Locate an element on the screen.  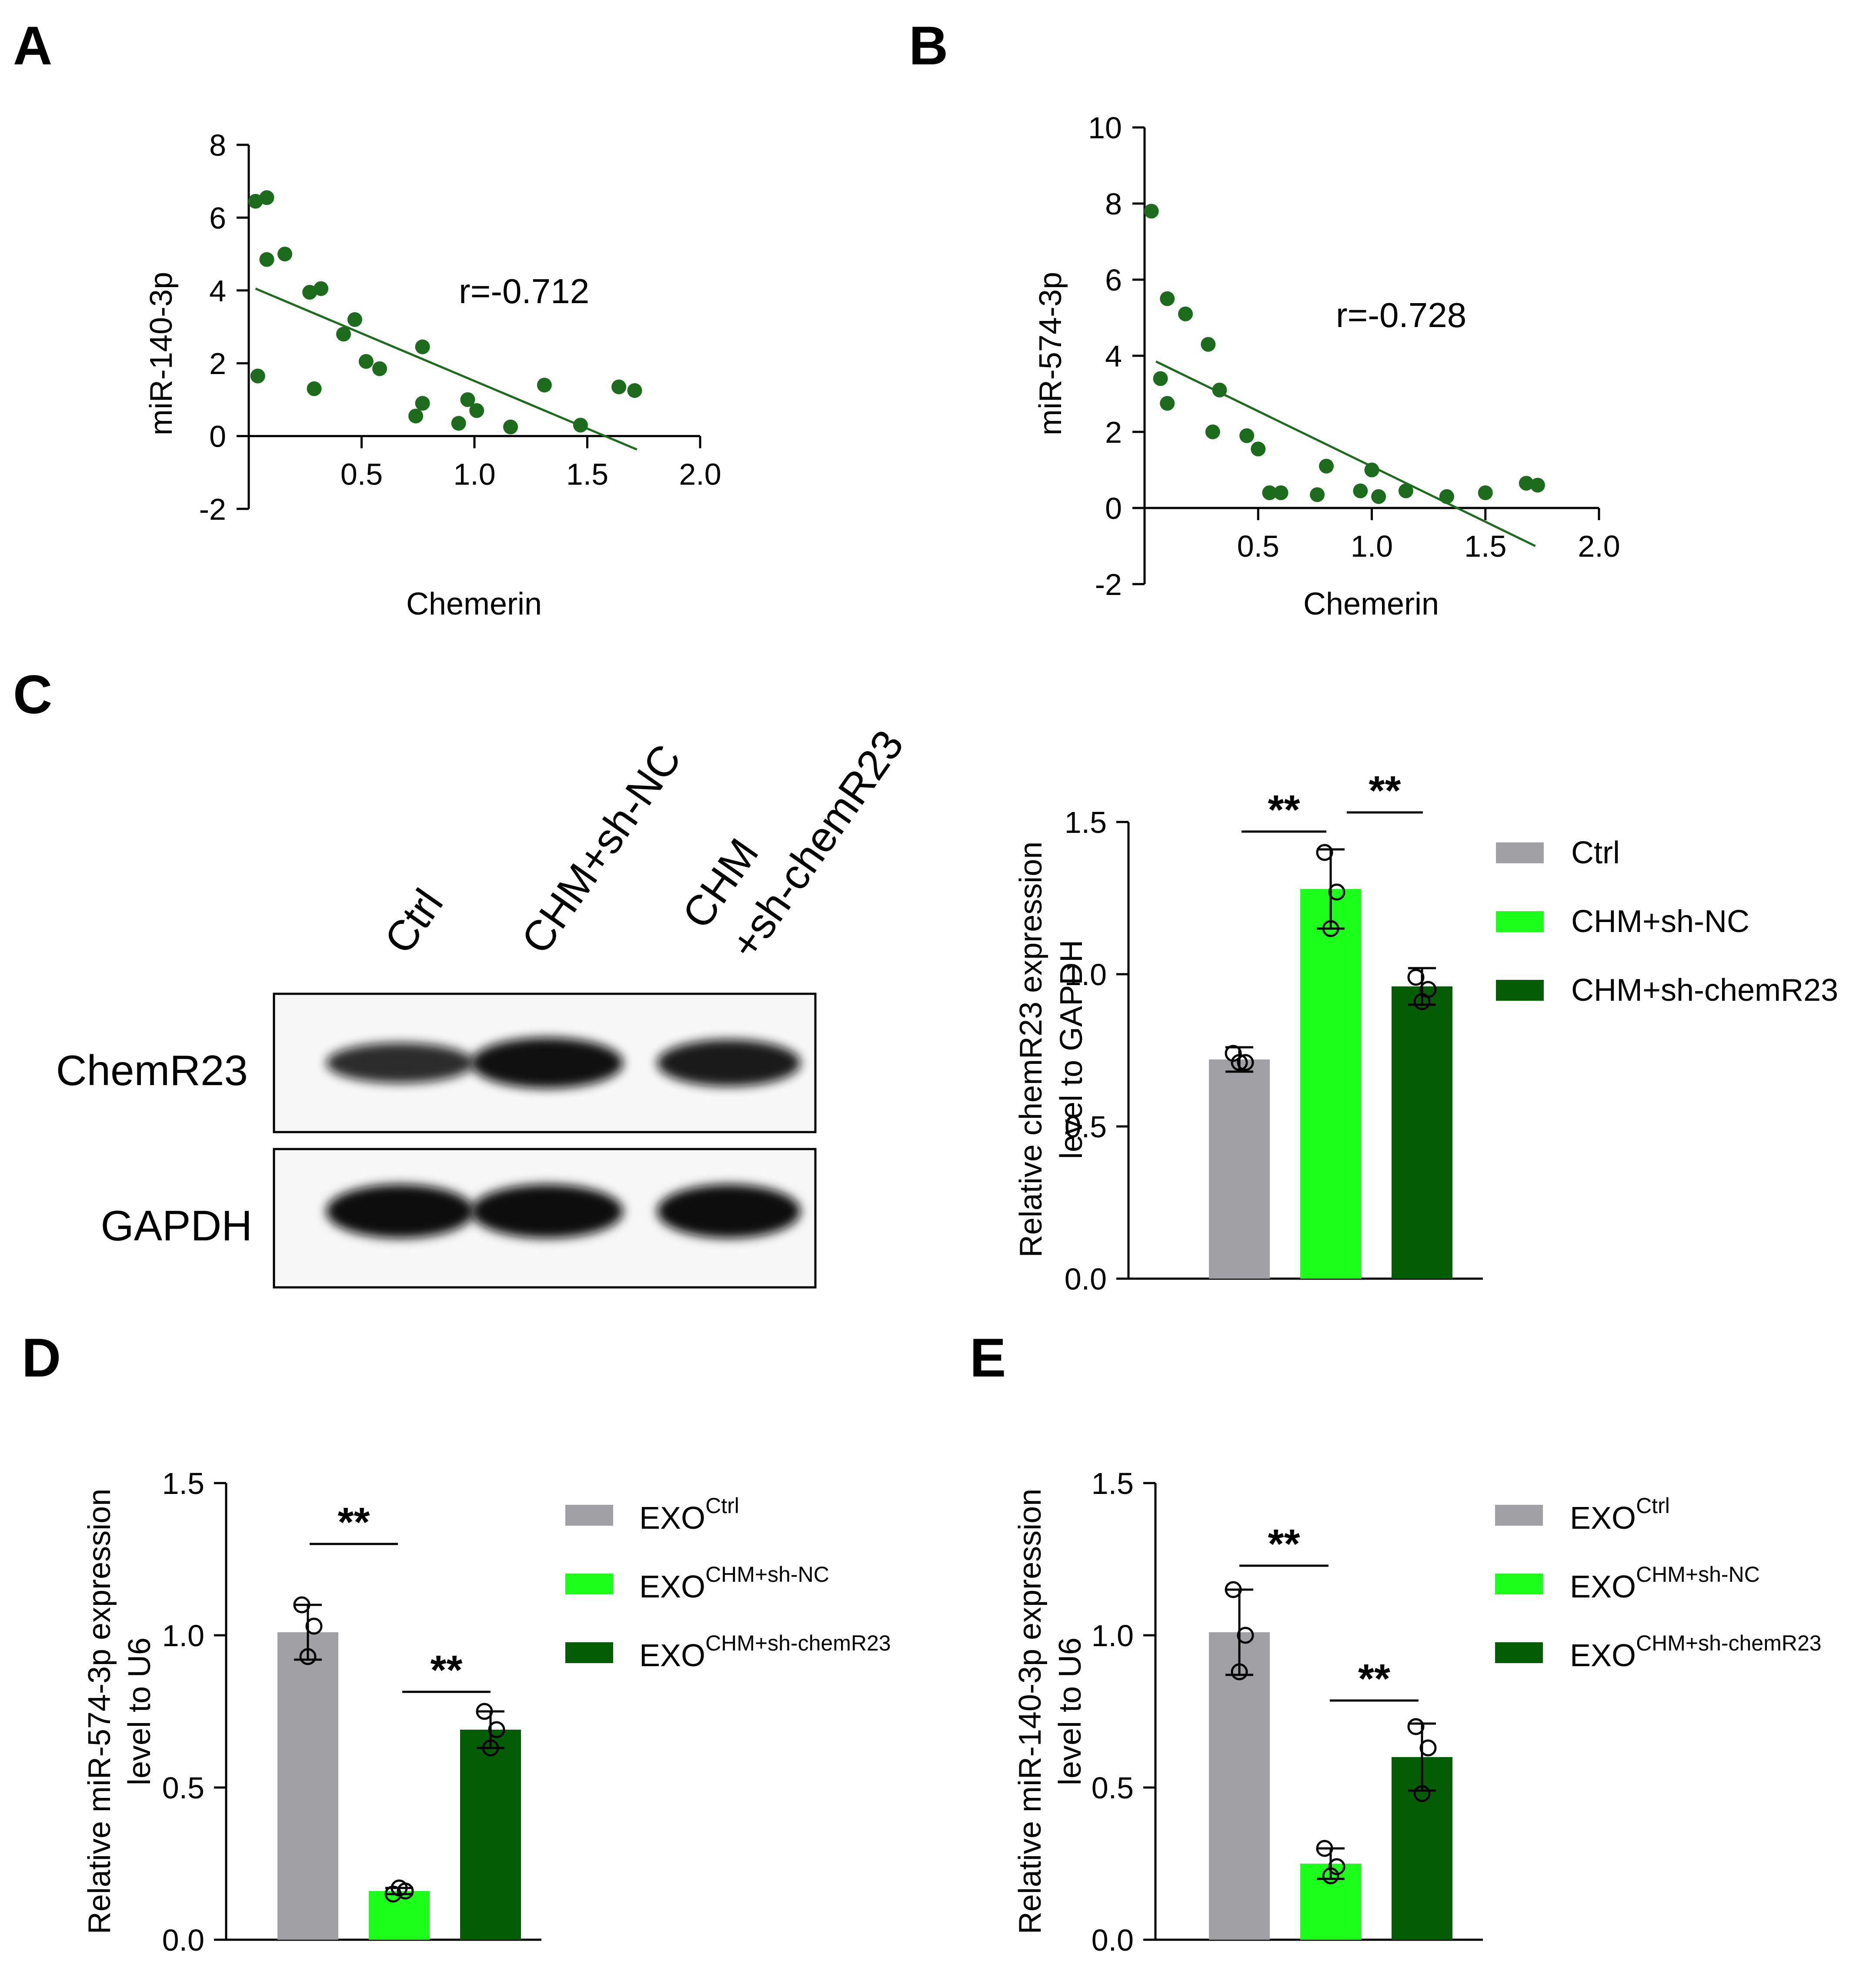
d-legend: EXOCtrl EXOCHM+sh-NC EXOCHM+sh-chemR23 is located at coordinates (728, 1583).